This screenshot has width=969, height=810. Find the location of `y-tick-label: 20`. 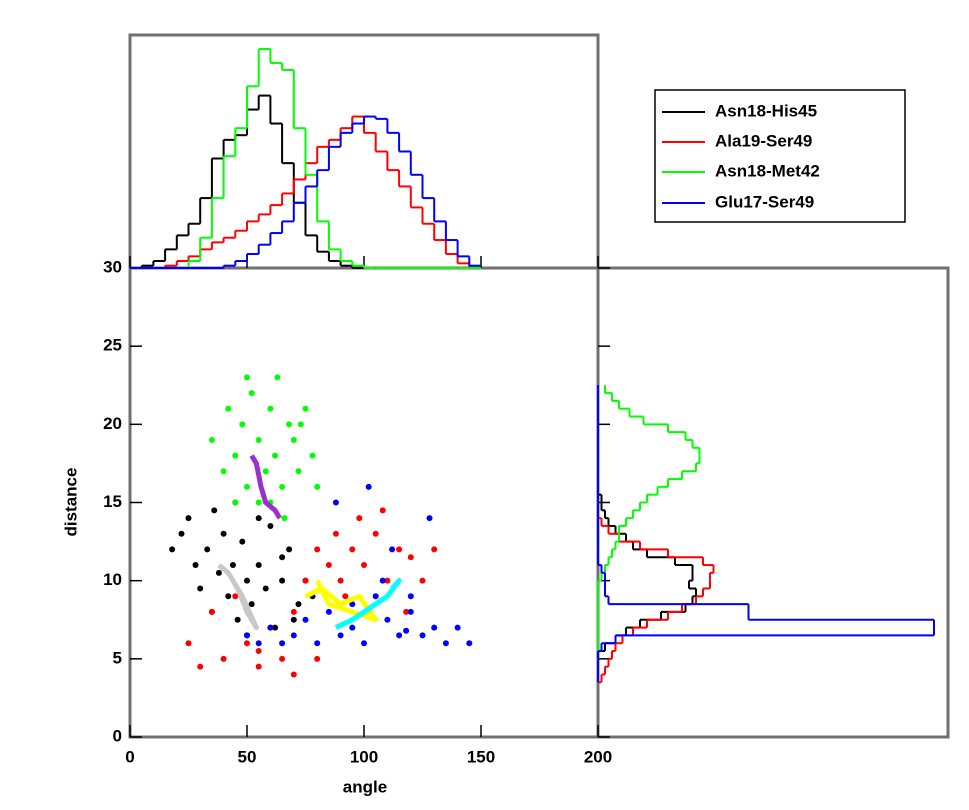

y-tick-label: 20 is located at coordinates (112, 423).